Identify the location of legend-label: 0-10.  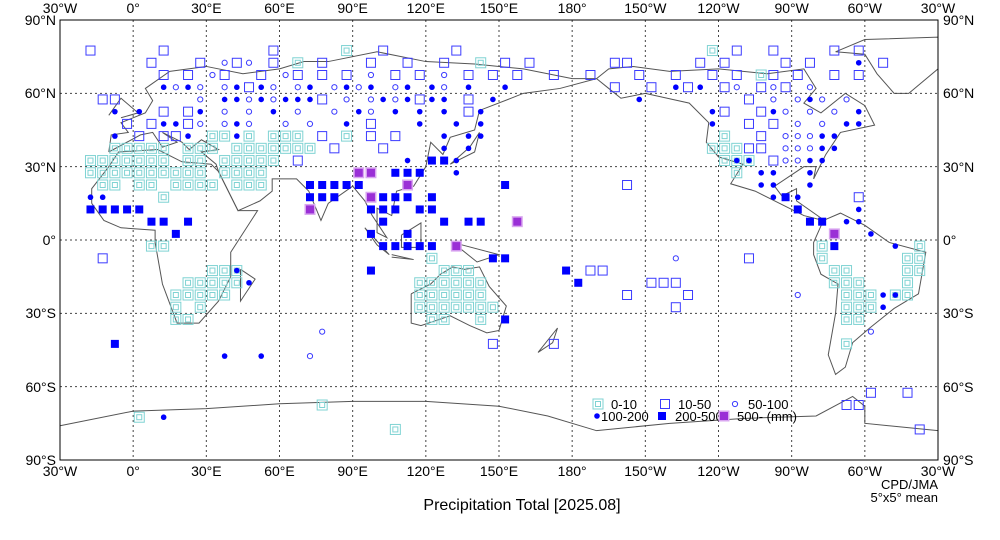
(624, 404).